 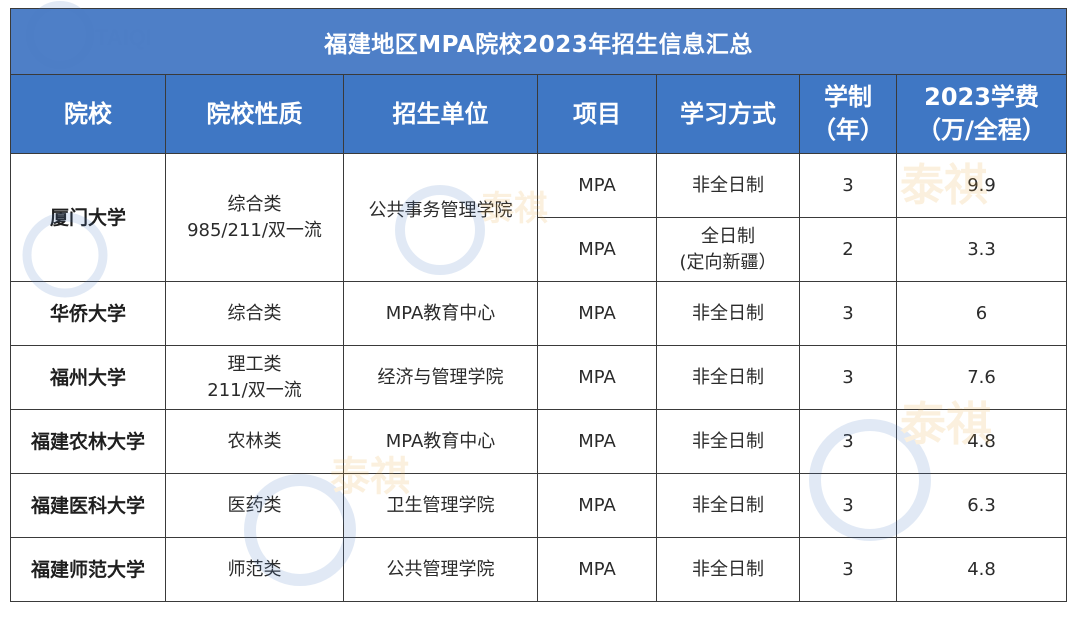 I want to click on cell-nature-line: 985/211/双一流, so click(x=254, y=230).